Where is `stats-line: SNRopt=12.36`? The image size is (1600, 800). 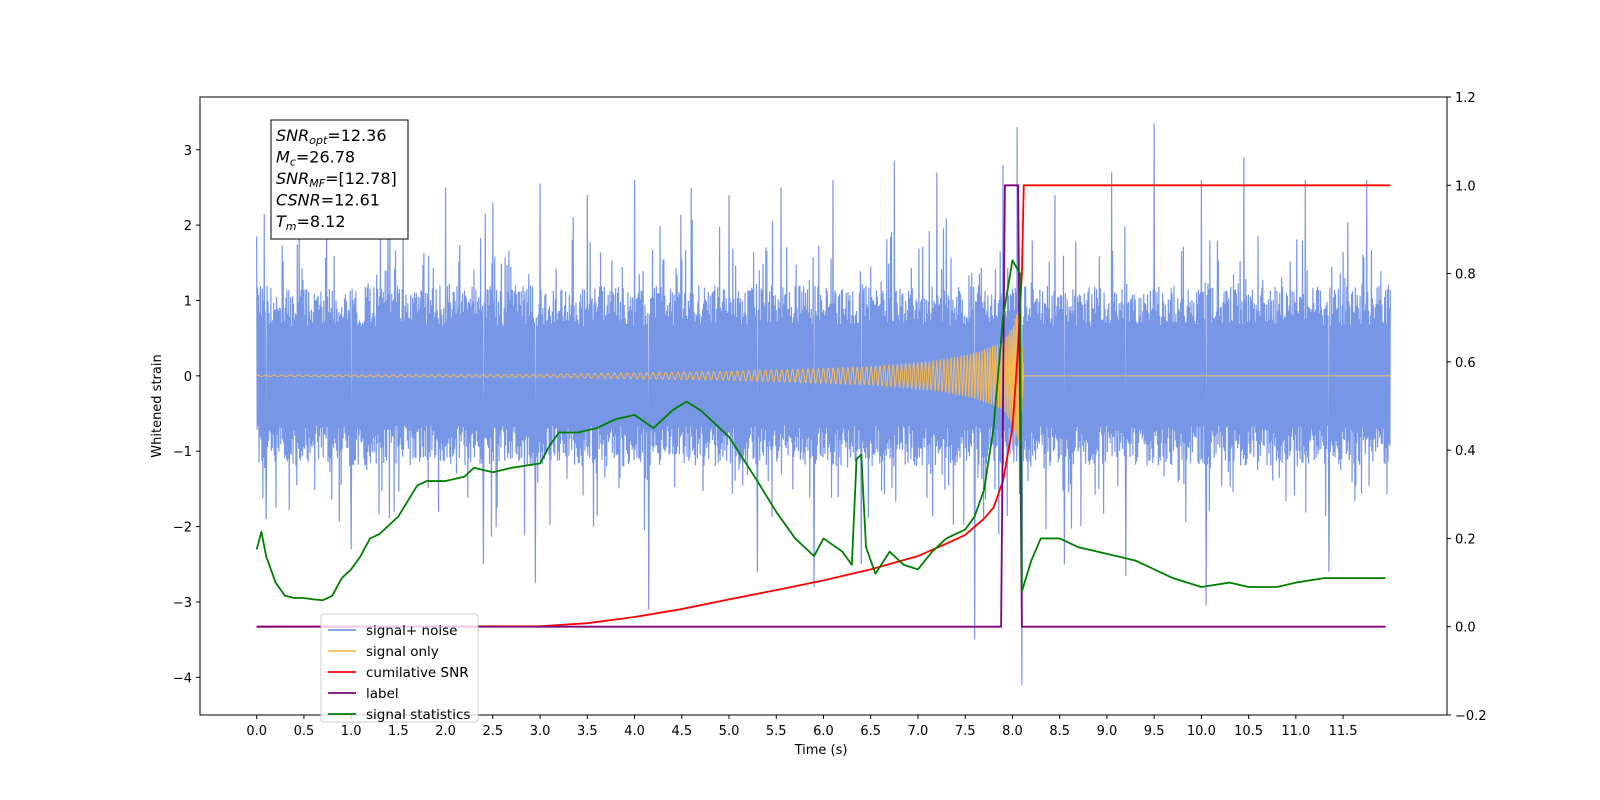
stats-line: SNRopt=12.36 is located at coordinates (331, 136).